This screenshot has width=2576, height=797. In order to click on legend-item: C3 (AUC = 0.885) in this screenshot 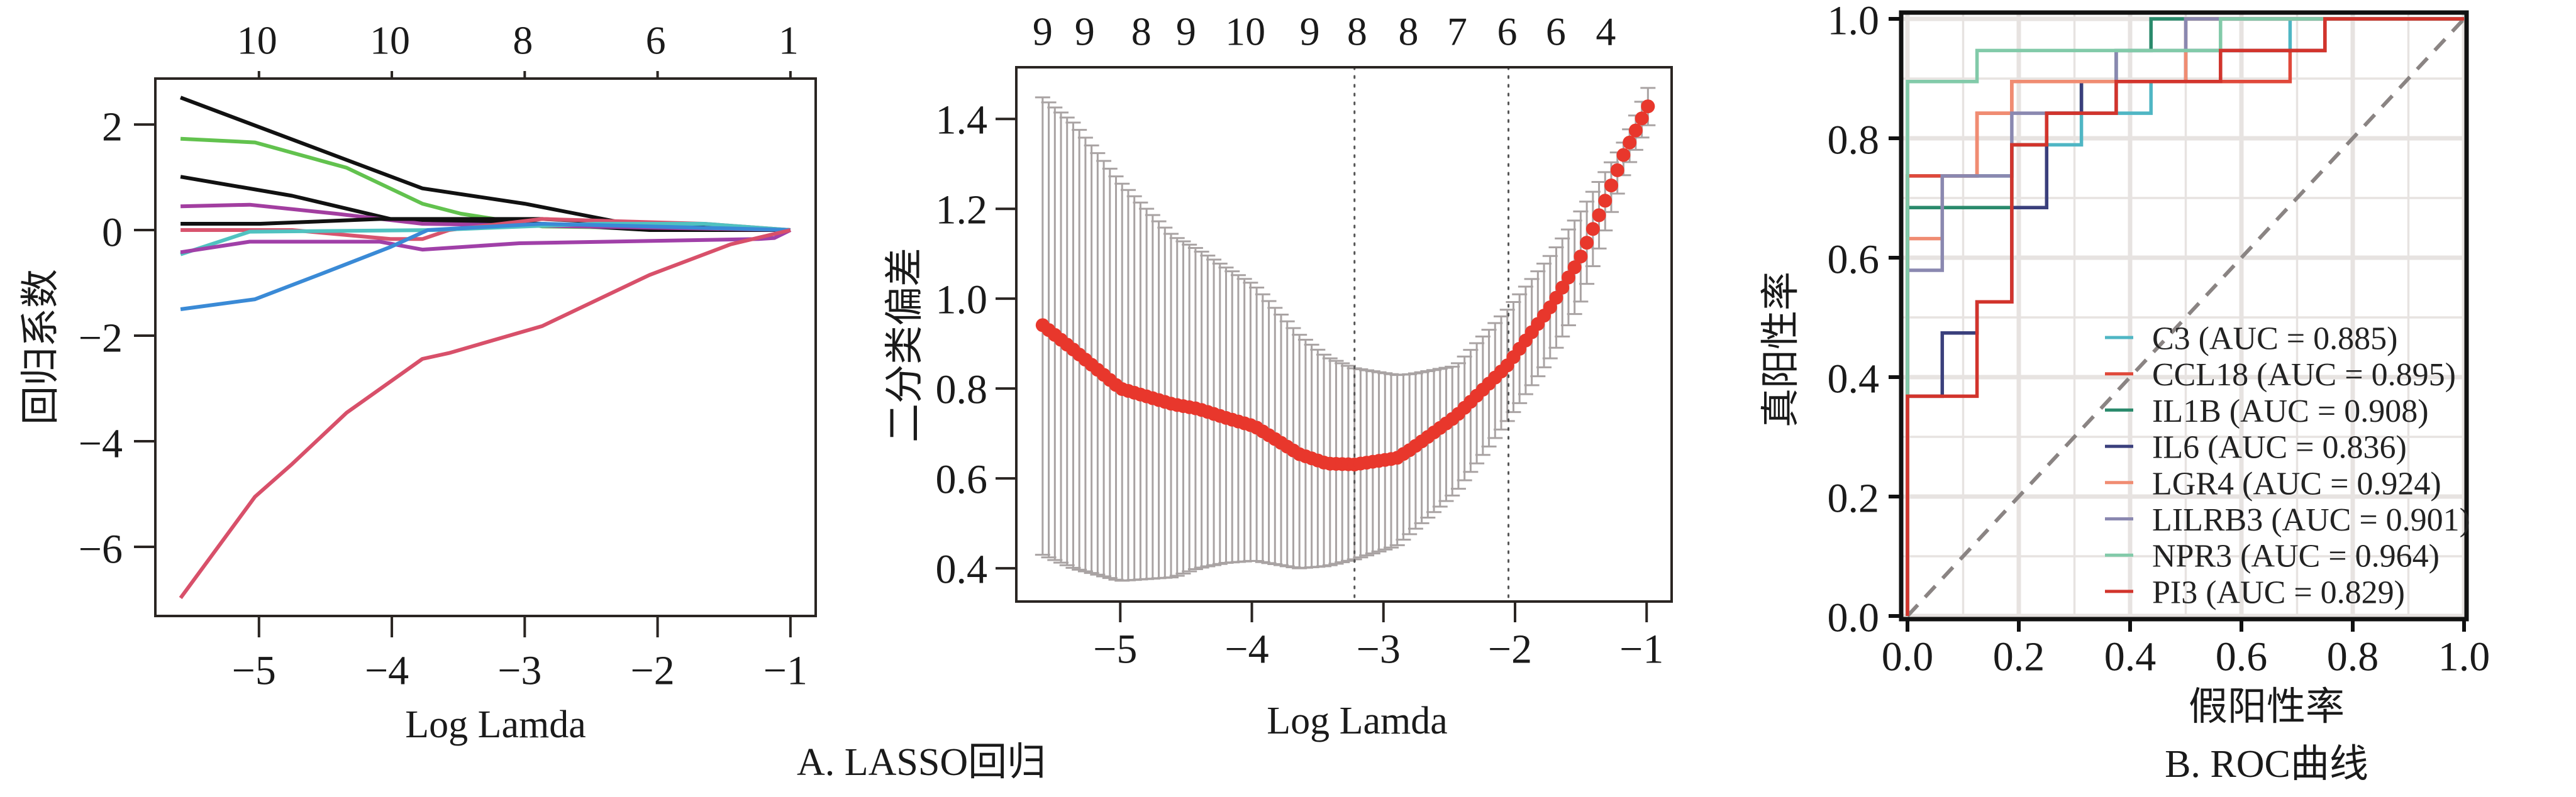, I will do `click(2251, 339)`.